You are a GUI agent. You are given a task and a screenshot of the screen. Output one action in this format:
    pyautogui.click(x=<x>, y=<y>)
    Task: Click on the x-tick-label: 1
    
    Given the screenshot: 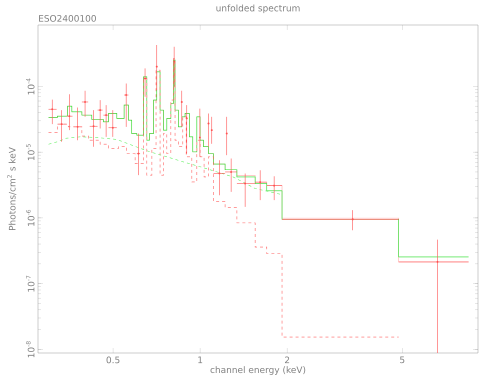 What is the action you would take?
    pyautogui.click(x=200, y=360)
    